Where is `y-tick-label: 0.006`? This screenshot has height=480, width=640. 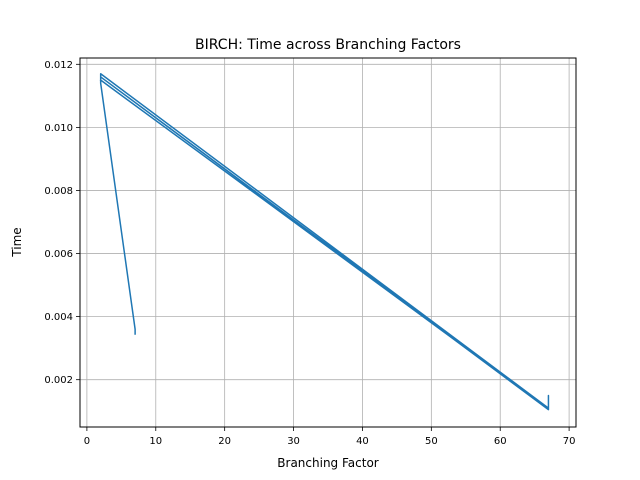 y-tick-label: 0.006 is located at coordinates (58, 254).